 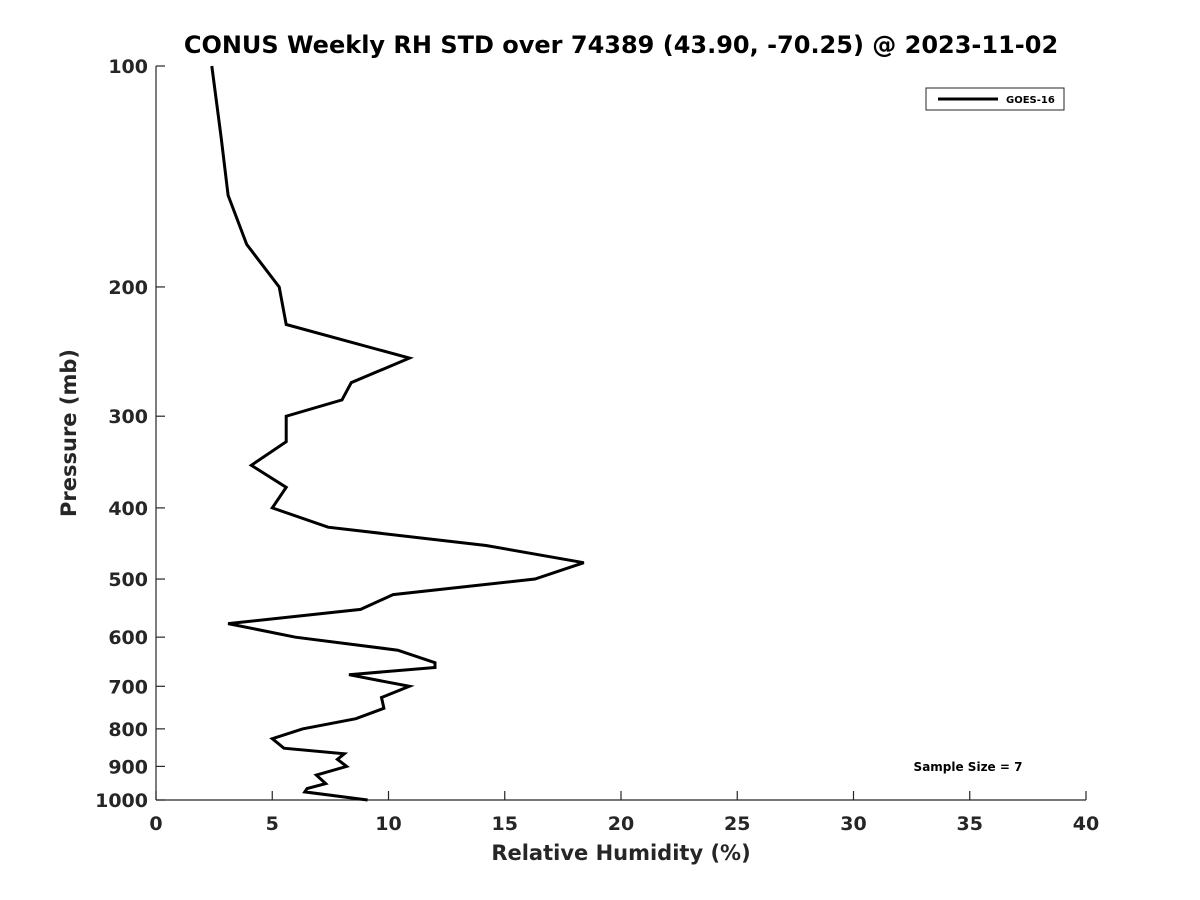 I want to click on x-tick-label: 35, so click(x=970, y=824).